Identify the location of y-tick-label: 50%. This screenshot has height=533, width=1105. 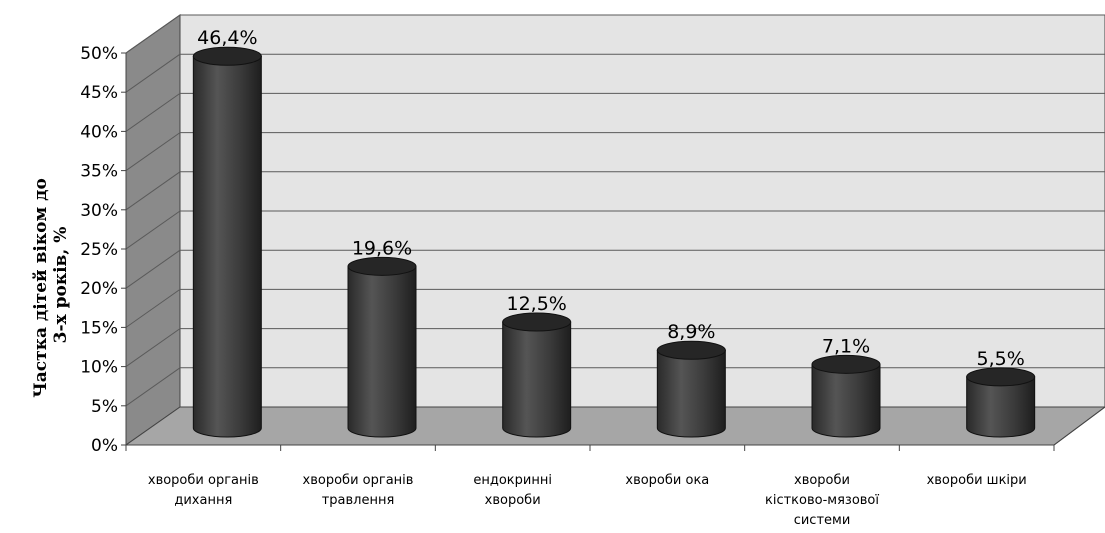
(99, 54).